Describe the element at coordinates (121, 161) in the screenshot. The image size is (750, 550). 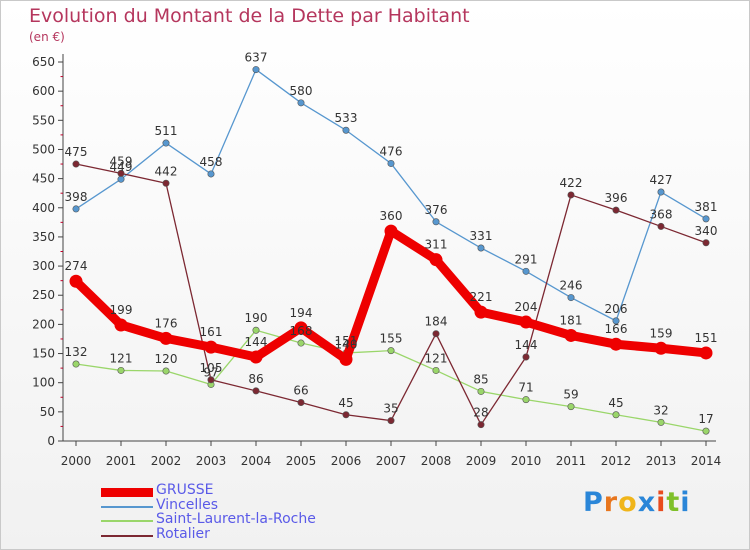
I see `data-label: 459` at that location.